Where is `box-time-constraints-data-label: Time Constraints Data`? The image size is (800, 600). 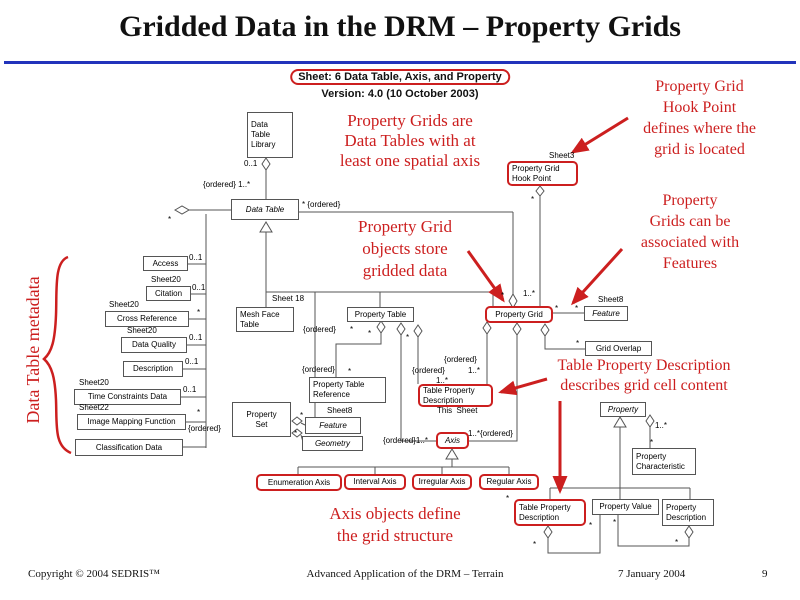 box-time-constraints-data-label: Time Constraints Data is located at coordinates (127, 396).